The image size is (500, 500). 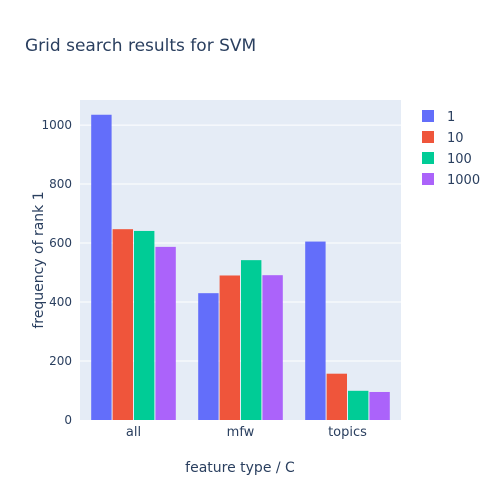 What do you see at coordinates (438, 117) in the screenshot?
I see `legend-item-1: 1` at bounding box center [438, 117].